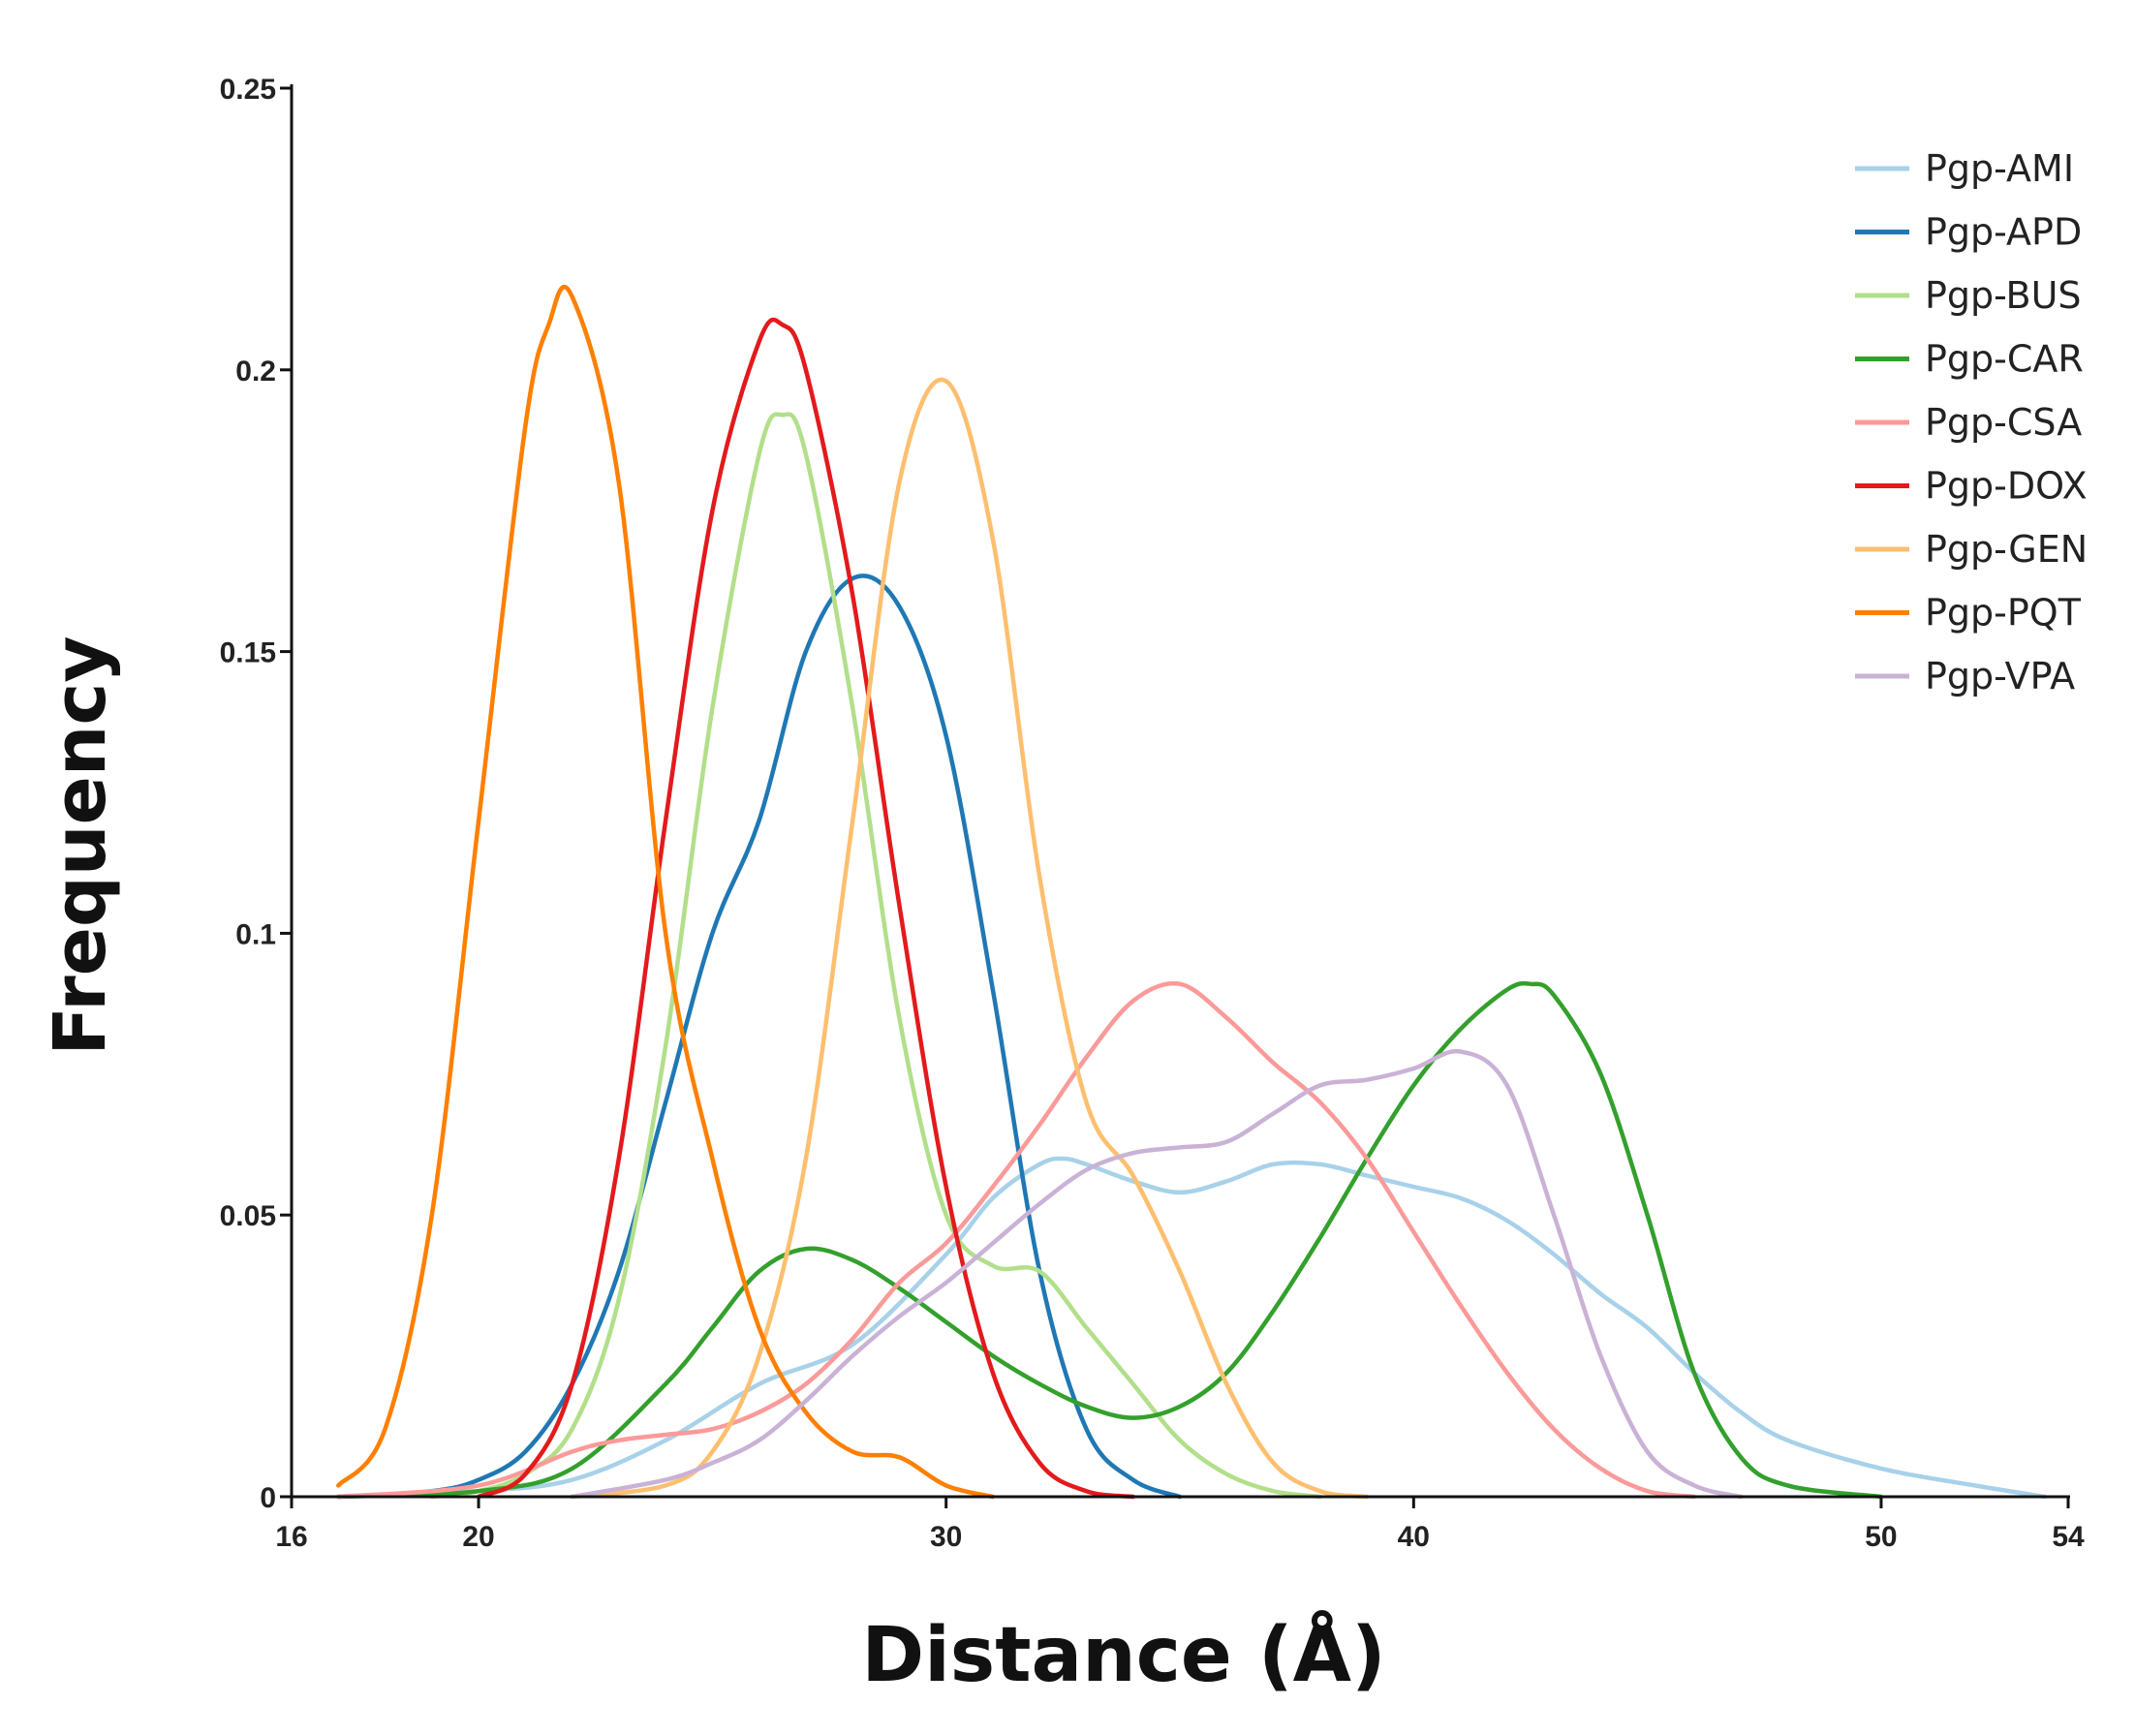  What do you see at coordinates (268, 1498) in the screenshot?
I see `y-tick-label: 0` at bounding box center [268, 1498].